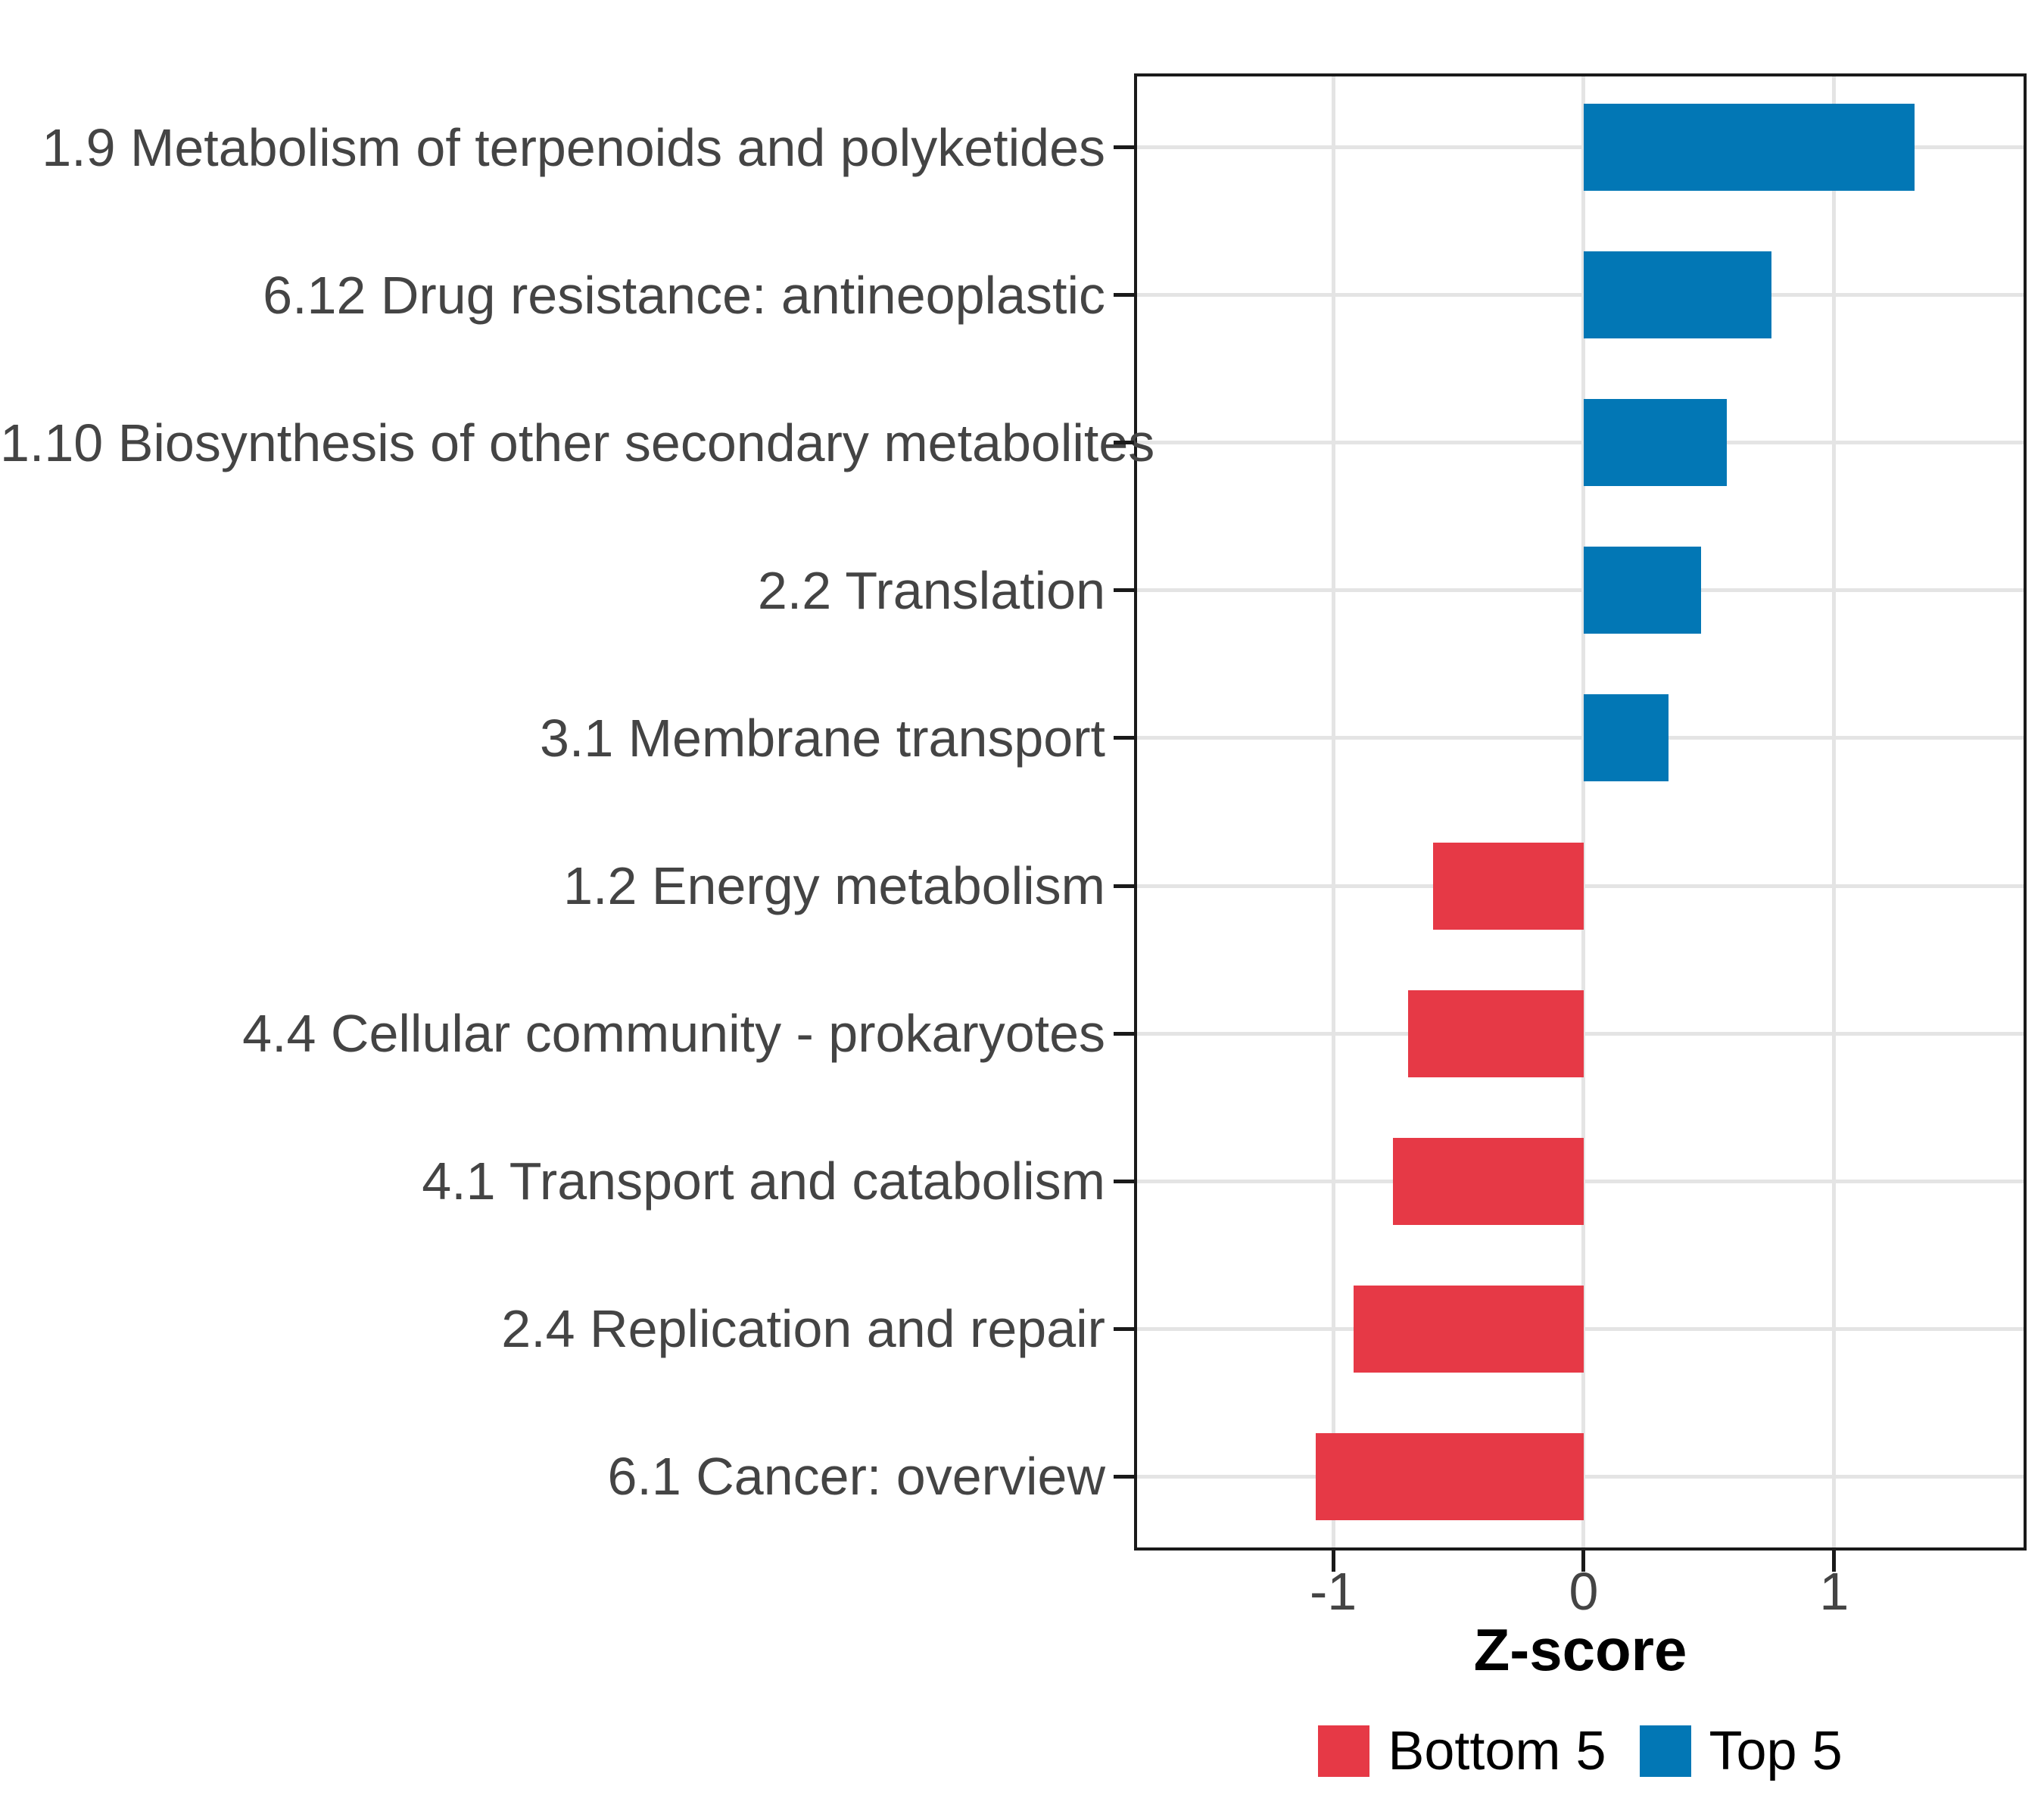 This screenshot has height=1817, width=2044. Describe the element at coordinates (1333, 1592) in the screenshot. I see `x-axis-tick-label: -1` at that location.